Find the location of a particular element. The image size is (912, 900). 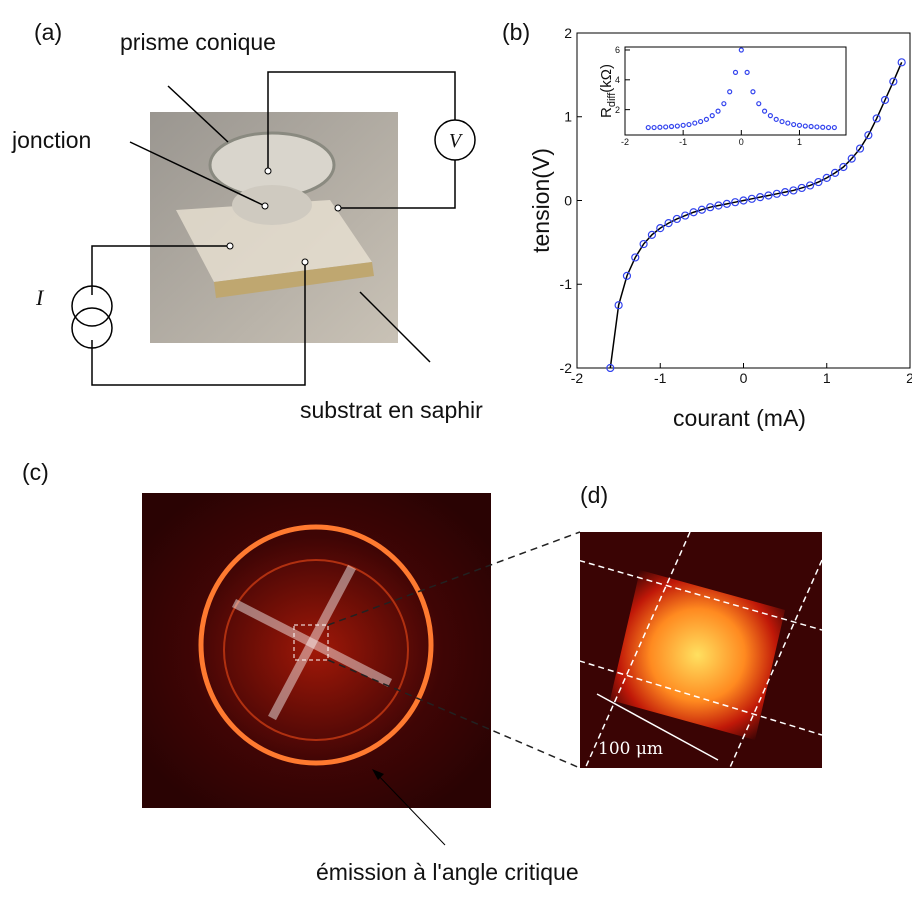

y-axis-label-part: R is located at coordinates (606, 112).